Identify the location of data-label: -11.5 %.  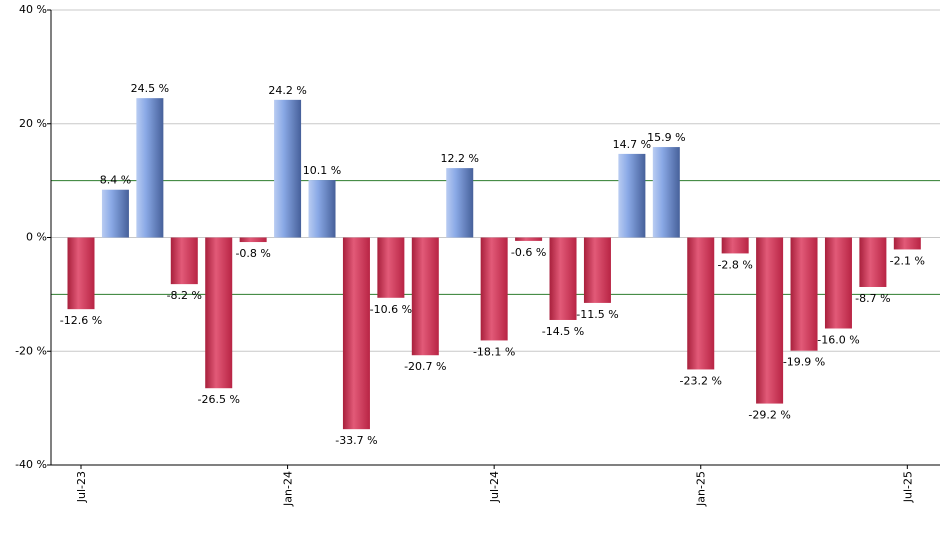
(597, 314).